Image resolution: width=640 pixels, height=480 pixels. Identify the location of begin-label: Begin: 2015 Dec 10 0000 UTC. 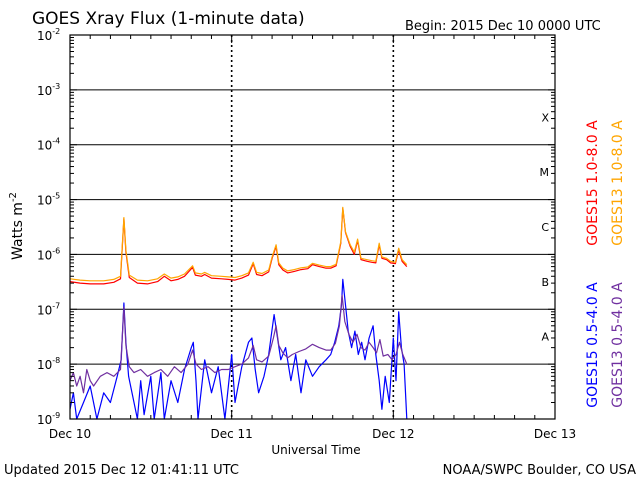
(503, 26).